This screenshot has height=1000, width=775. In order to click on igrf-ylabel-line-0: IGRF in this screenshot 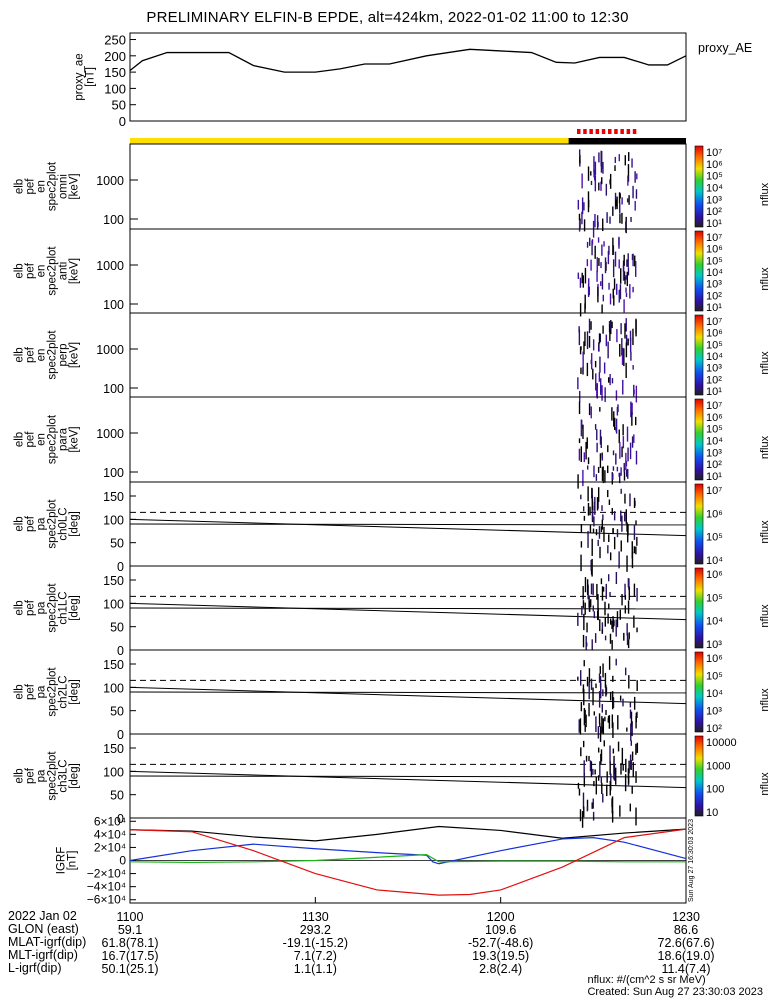, I will do `click(62, 860)`.